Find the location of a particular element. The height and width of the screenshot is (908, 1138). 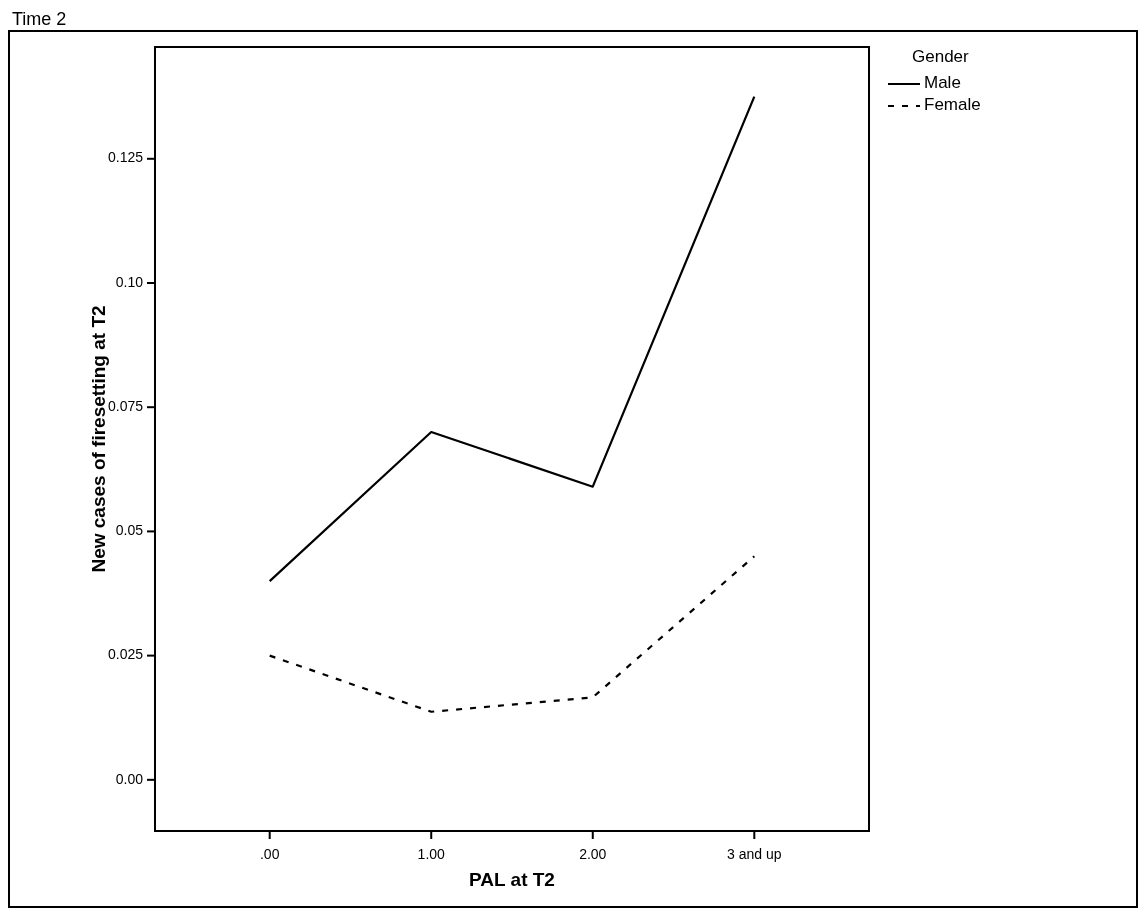

x-tick-label: 2.00 is located at coordinates (593, 854).